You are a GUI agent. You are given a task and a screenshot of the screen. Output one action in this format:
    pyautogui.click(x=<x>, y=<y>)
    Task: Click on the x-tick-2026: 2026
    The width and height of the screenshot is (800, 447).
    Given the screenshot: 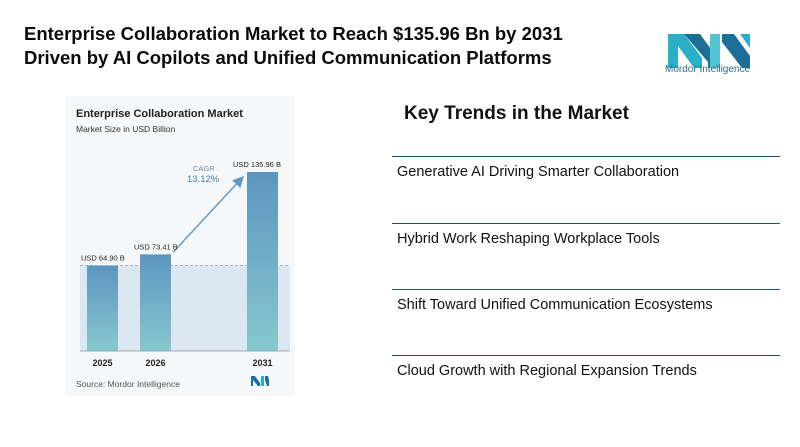 What is the action you would take?
    pyautogui.click(x=155, y=363)
    